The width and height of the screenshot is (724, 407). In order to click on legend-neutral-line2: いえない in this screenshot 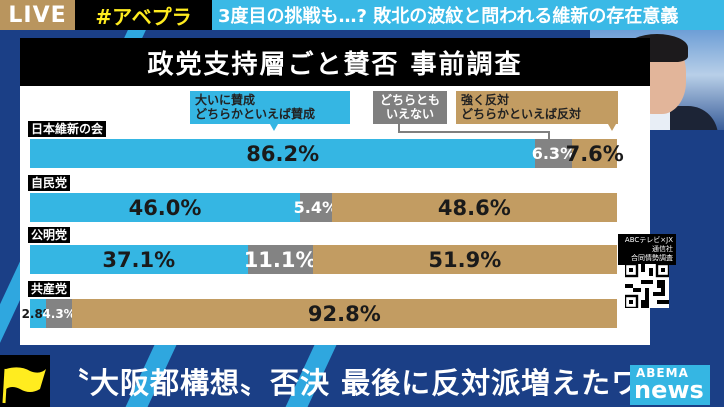, I will do `click(409, 114)`.